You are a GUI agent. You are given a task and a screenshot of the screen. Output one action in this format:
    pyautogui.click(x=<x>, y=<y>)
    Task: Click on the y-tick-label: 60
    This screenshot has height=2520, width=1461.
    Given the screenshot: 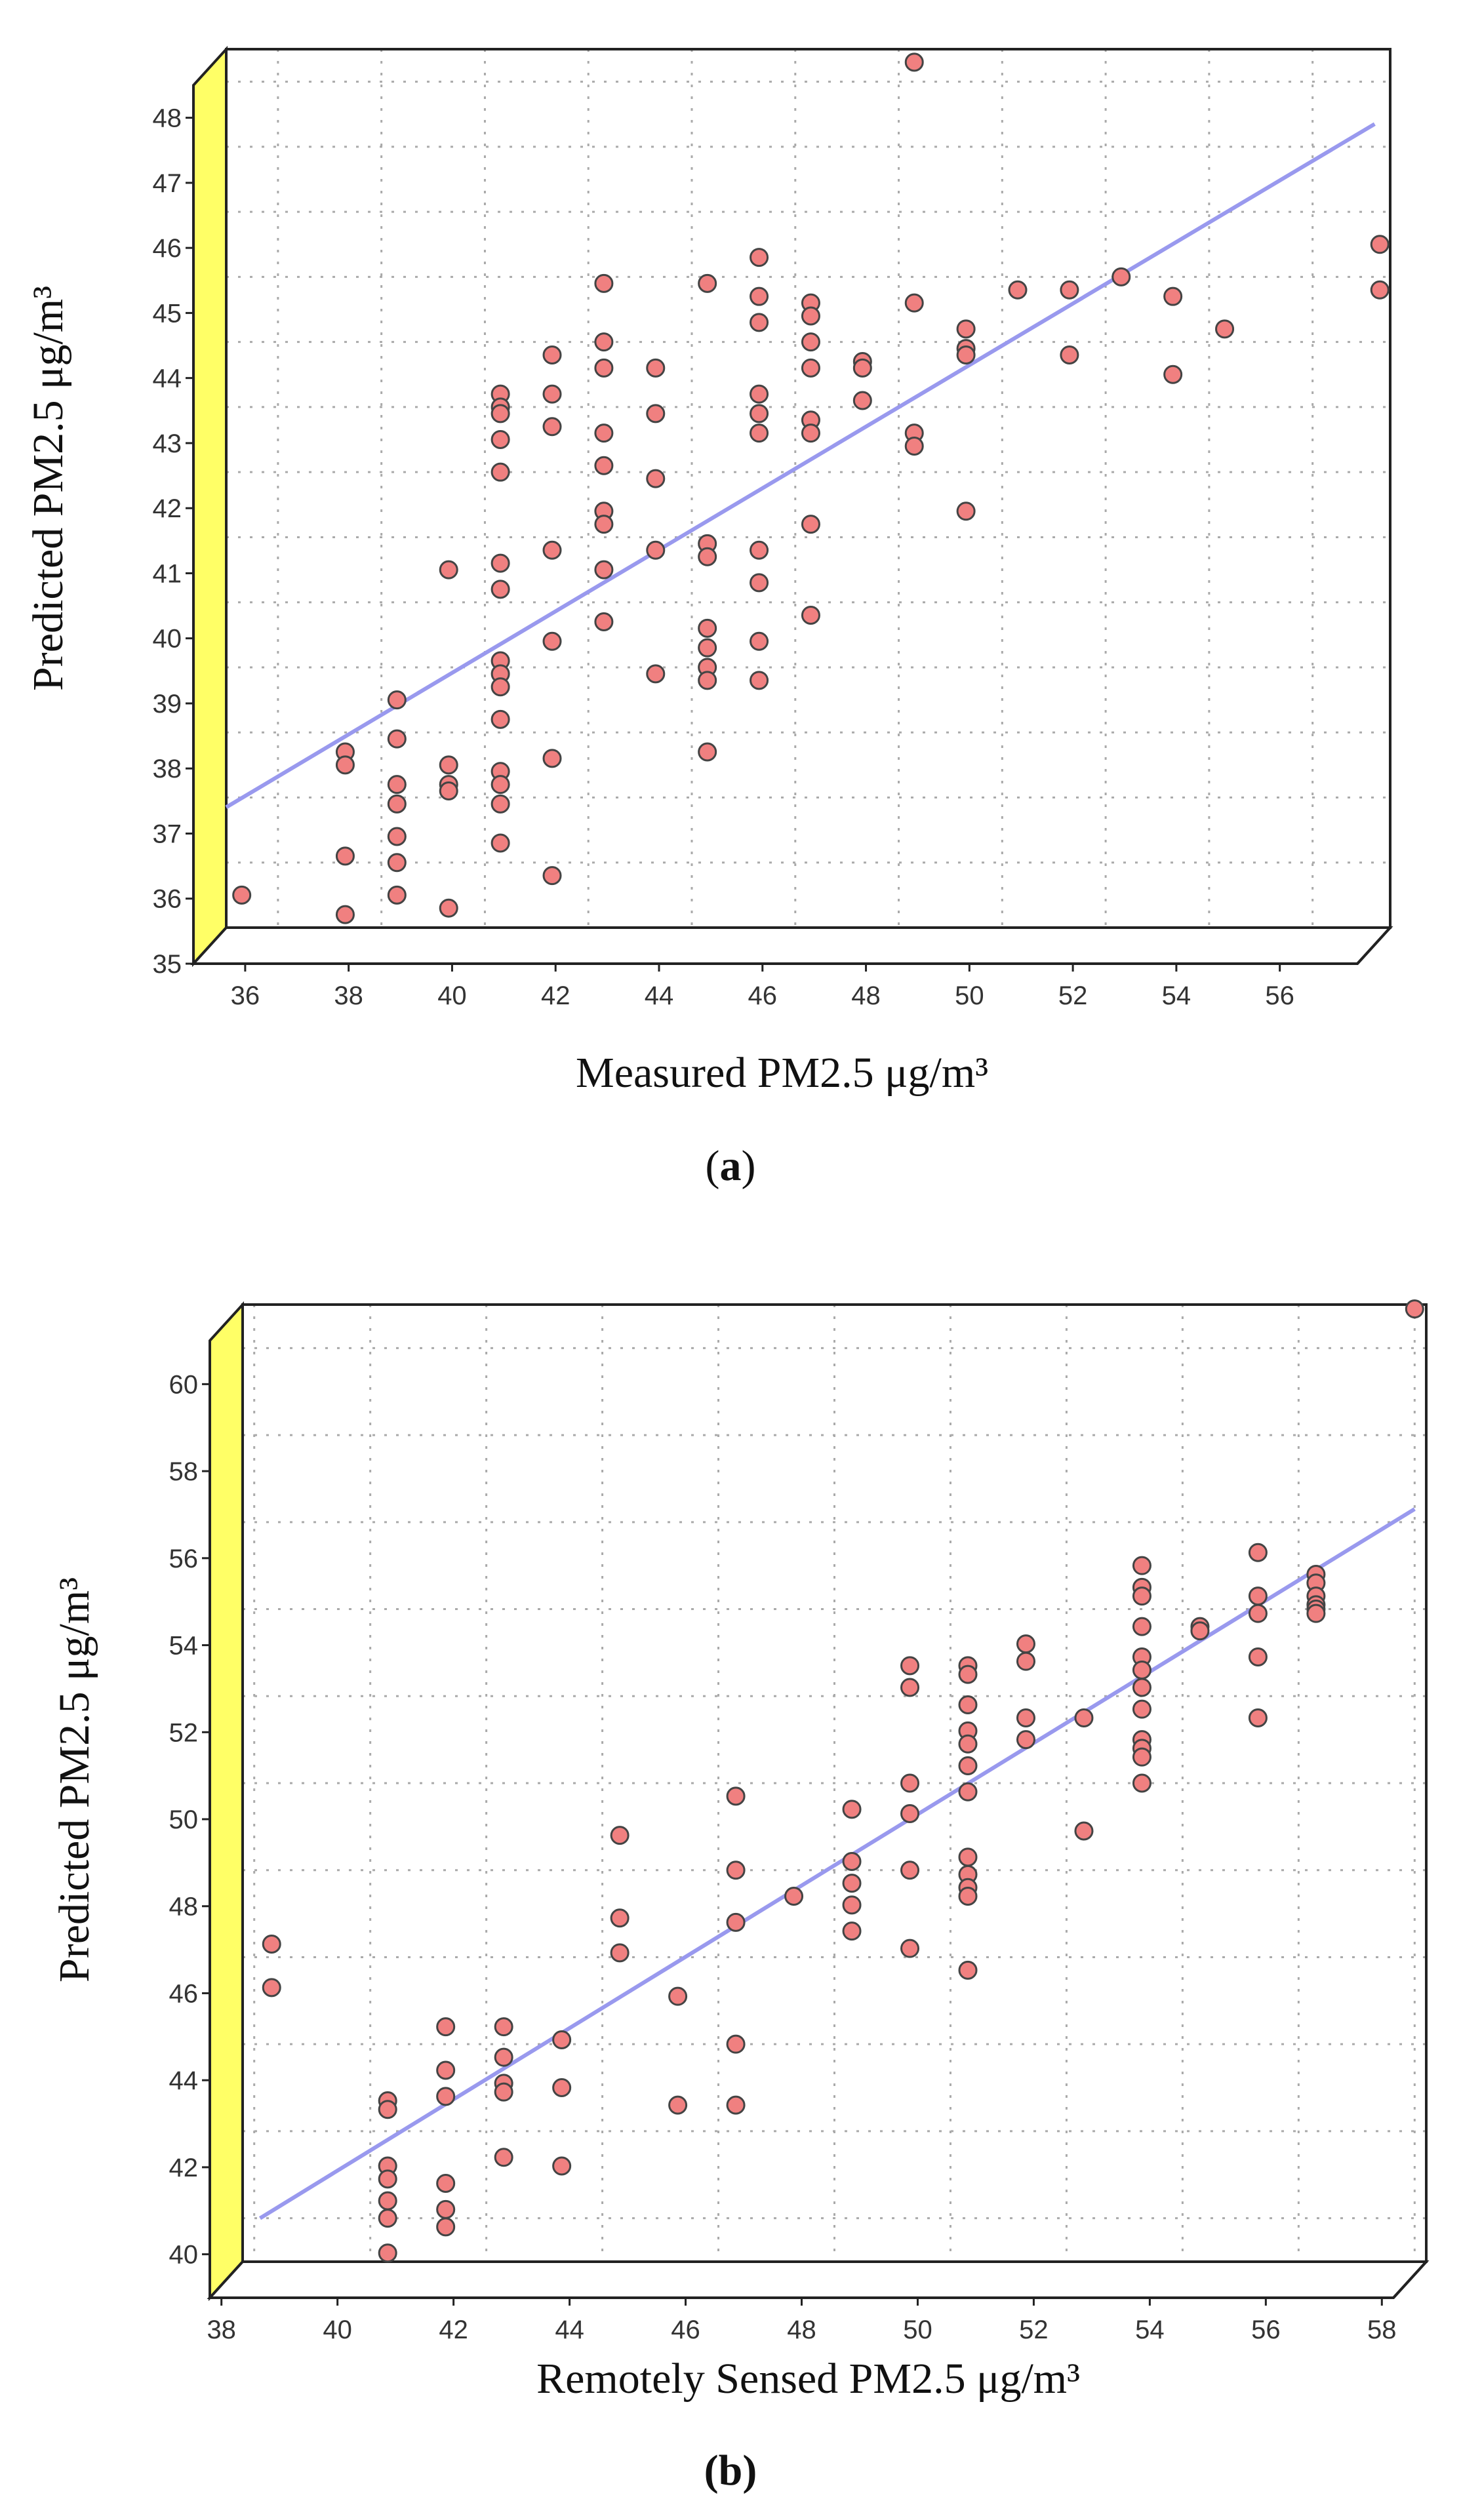 What is the action you would take?
    pyautogui.click(x=184, y=1384)
    